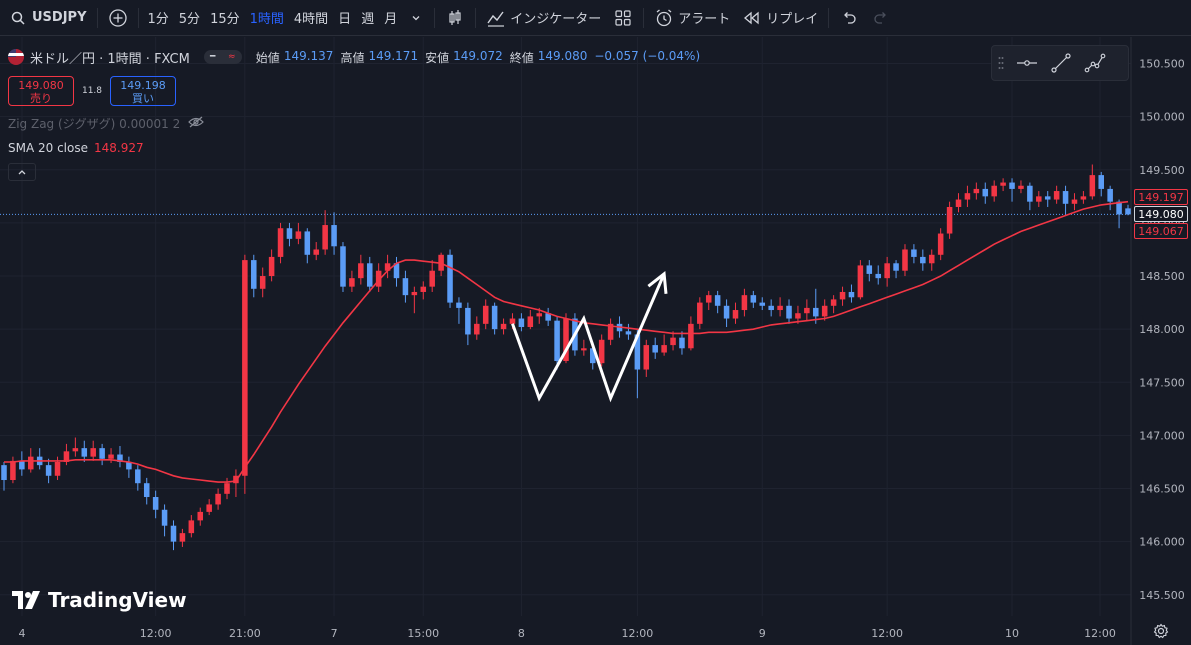 The width and height of the screenshot is (1191, 645). What do you see at coordinates (76, 148) in the screenshot?
I see `sma-indicator-legend: SMA 20 close 148.927` at bounding box center [76, 148].